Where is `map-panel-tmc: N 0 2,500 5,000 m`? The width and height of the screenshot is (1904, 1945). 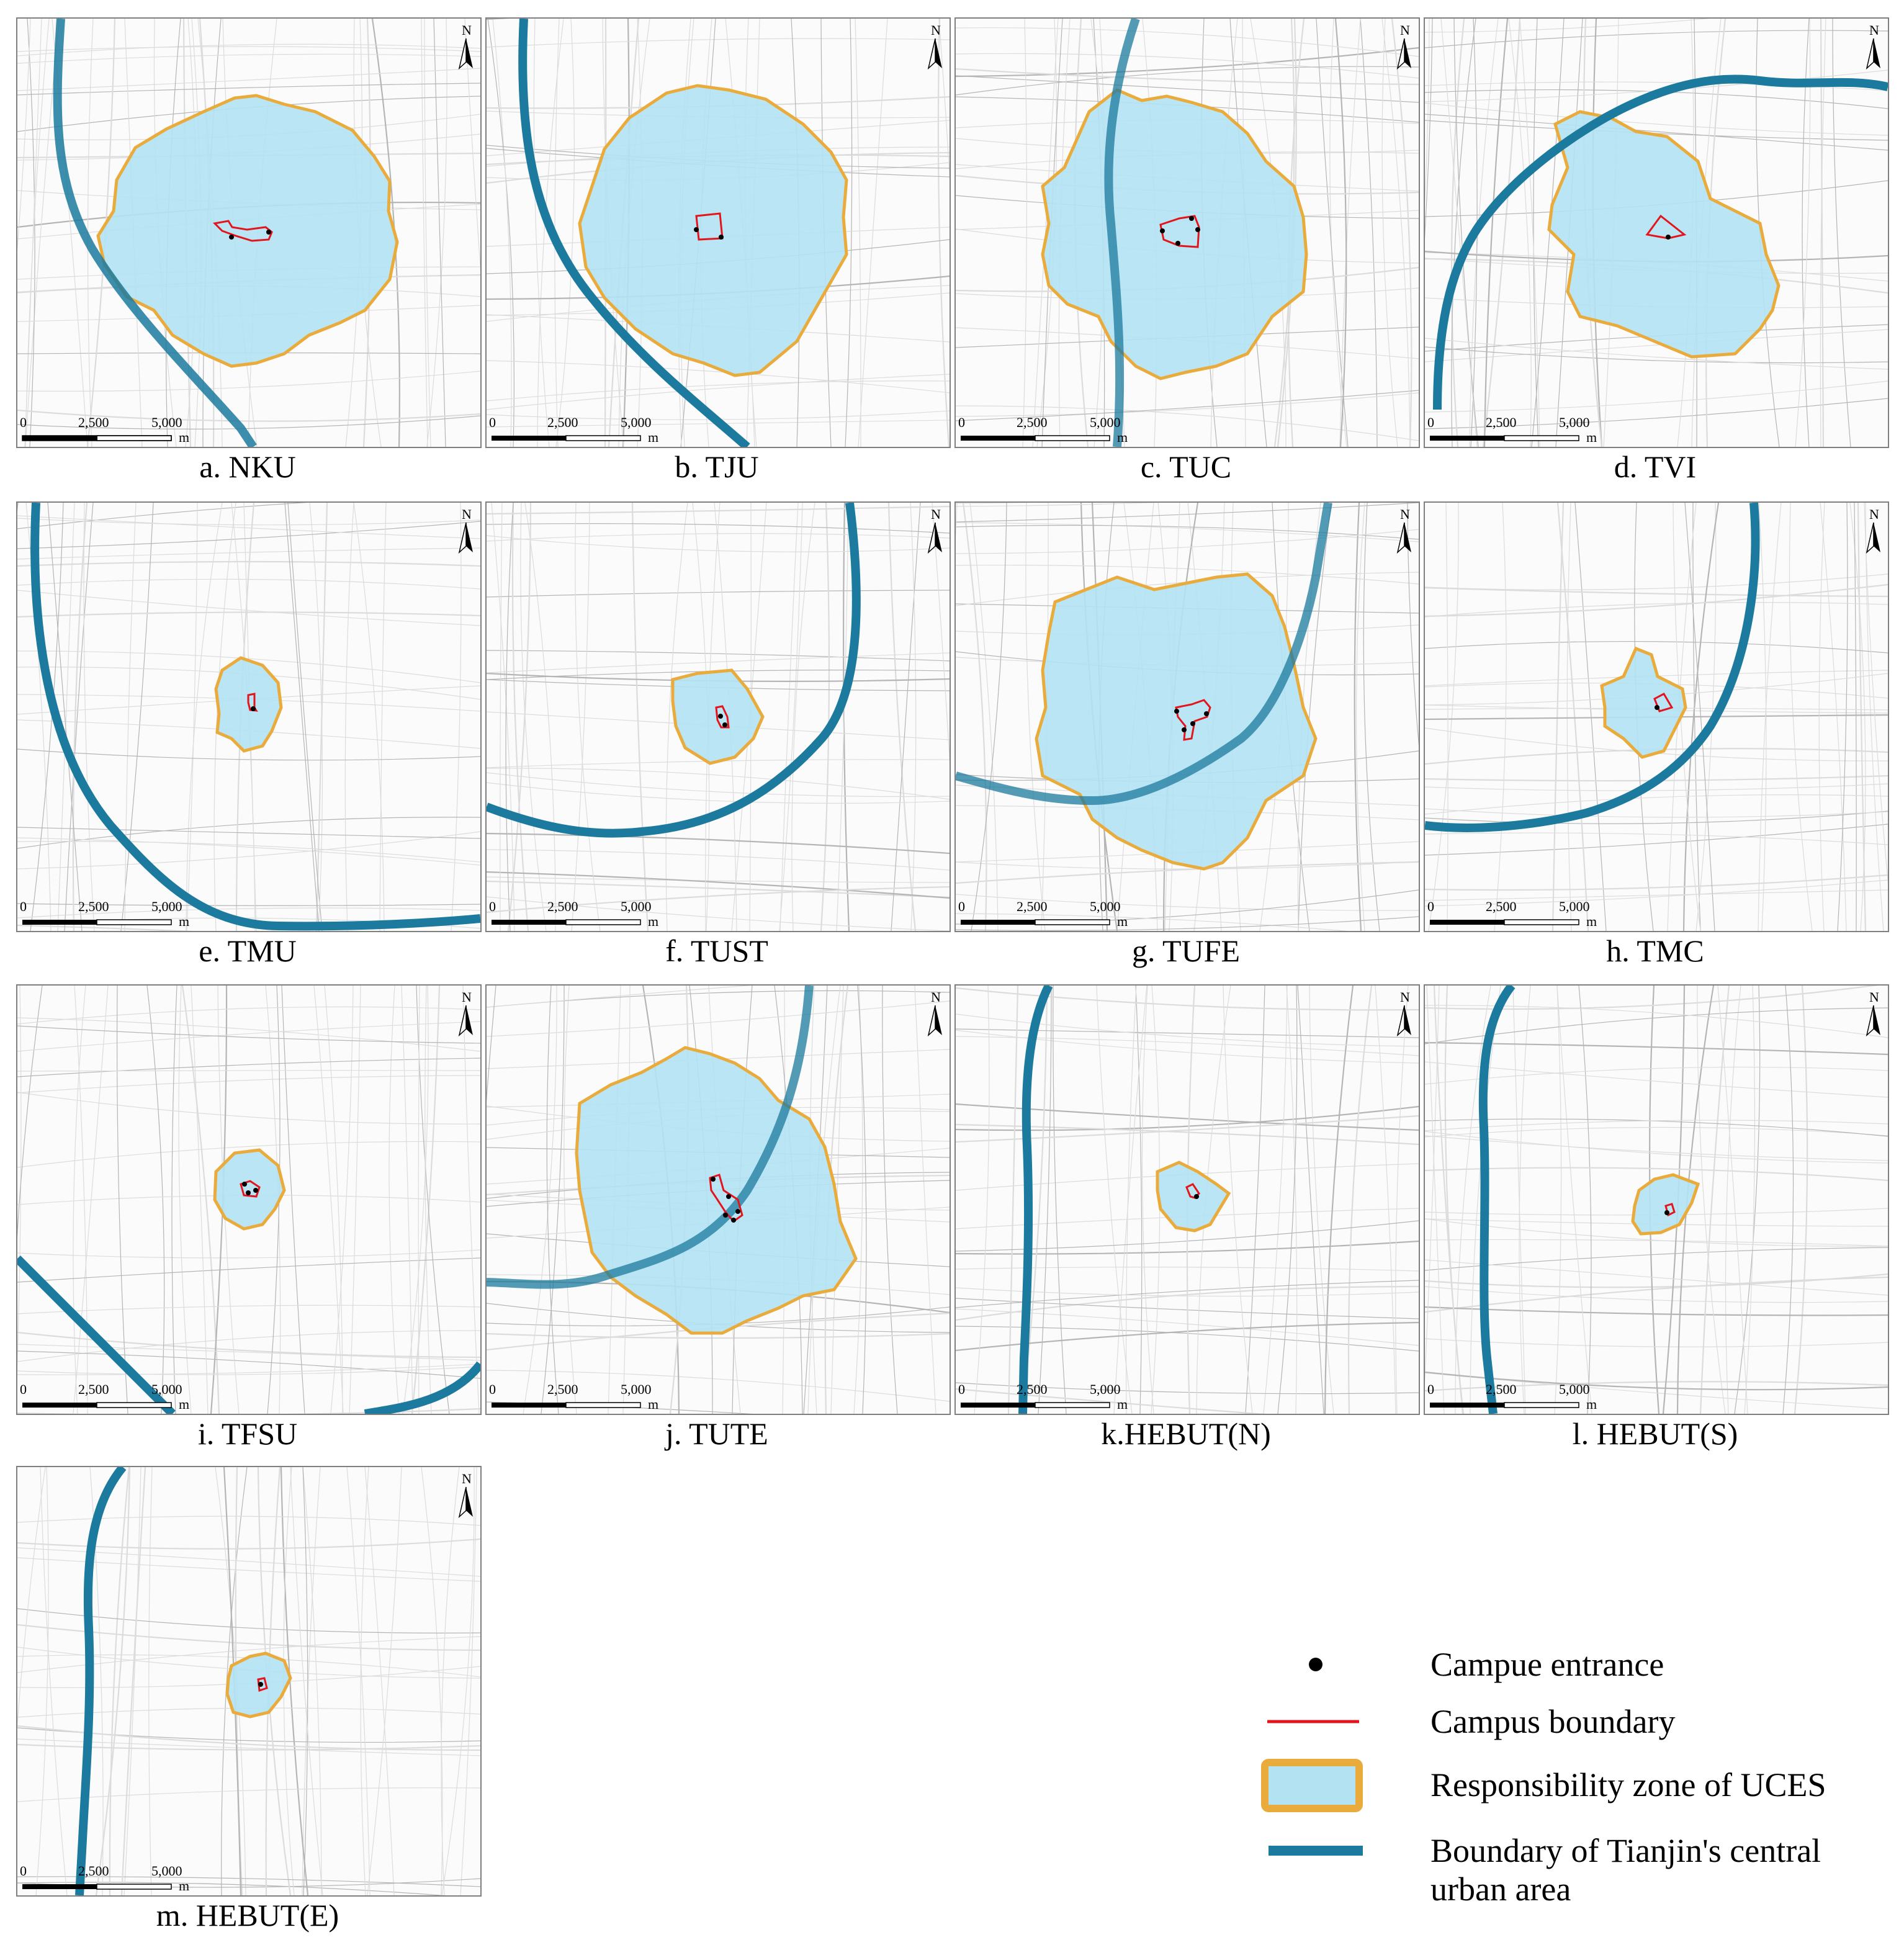
map-panel-tmc: N 0 2,500 5,000 m is located at coordinates (1657, 716).